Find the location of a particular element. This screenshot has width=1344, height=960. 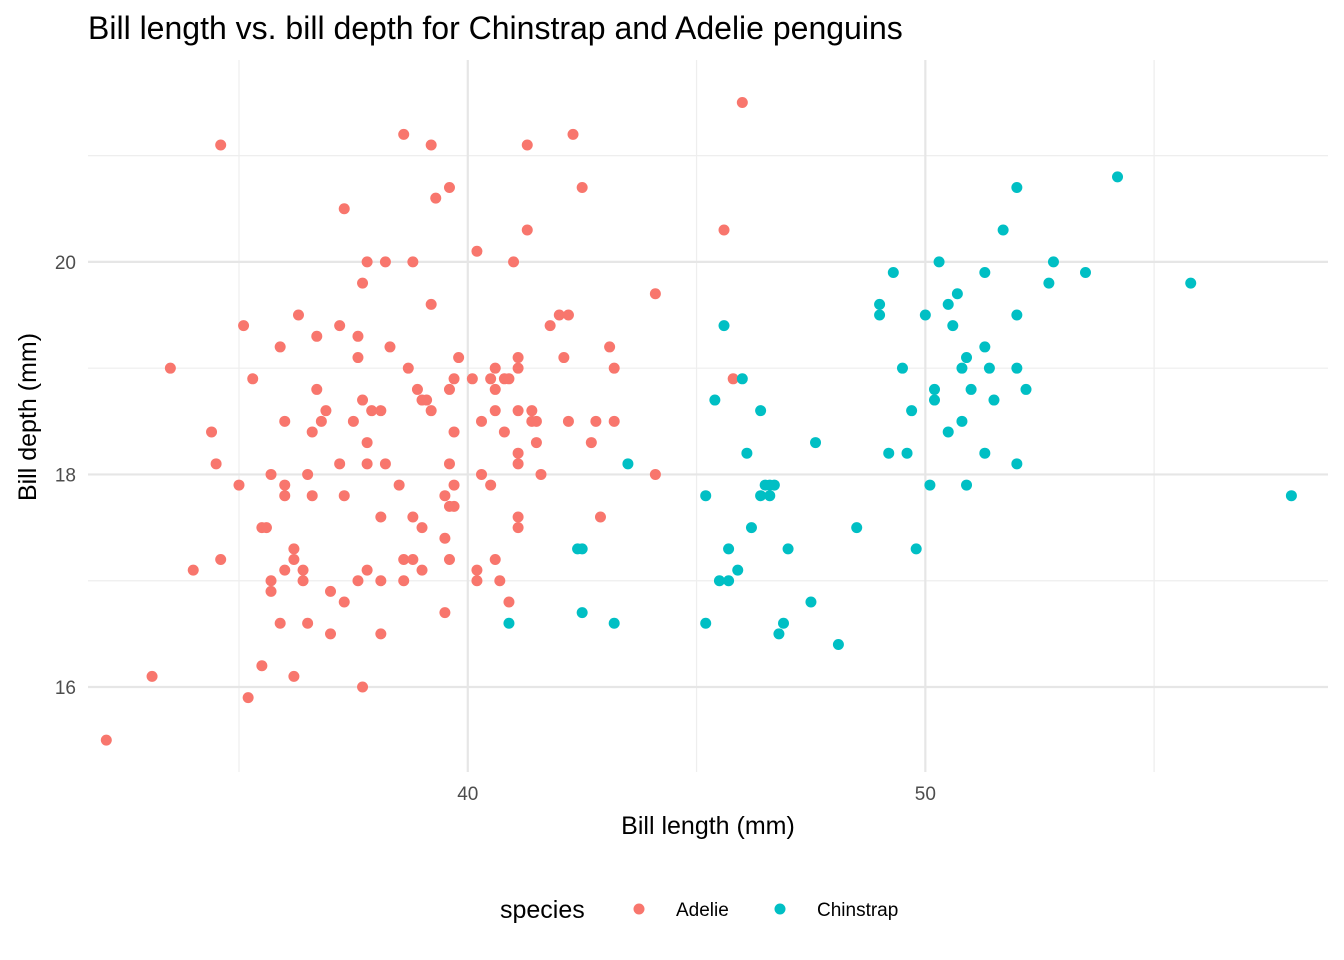

y-tick-label: 16 is located at coordinates (65, 688).